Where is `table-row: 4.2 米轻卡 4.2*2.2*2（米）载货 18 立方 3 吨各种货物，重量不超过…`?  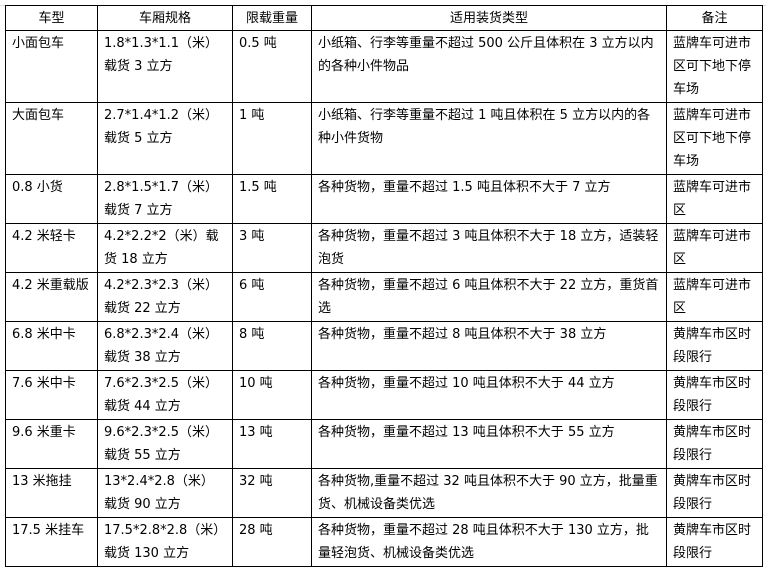 table-row: 4.2 米轻卡 4.2*2.2*2（米）载货 18 立方 3 吨各种货物，重量不超过… is located at coordinates (384, 248).